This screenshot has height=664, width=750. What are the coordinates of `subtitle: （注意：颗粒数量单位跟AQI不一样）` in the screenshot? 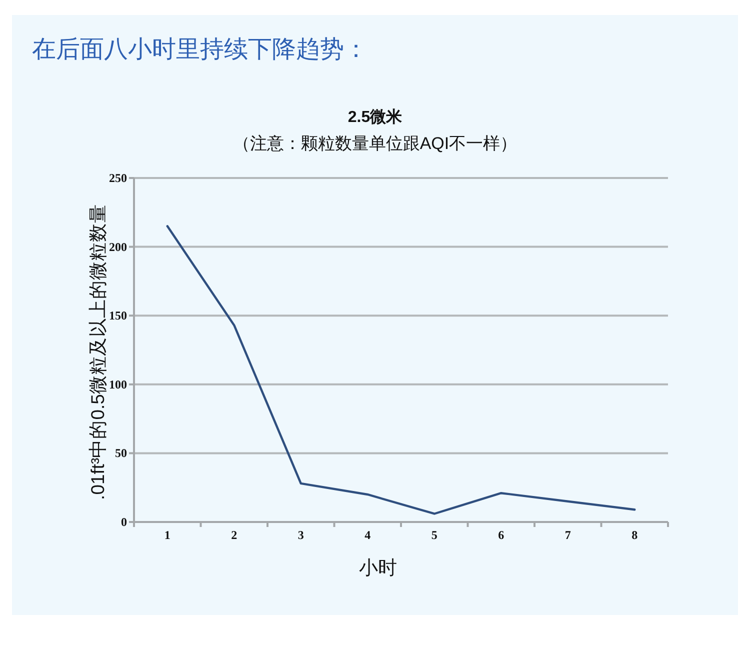 It's located at (375, 143).